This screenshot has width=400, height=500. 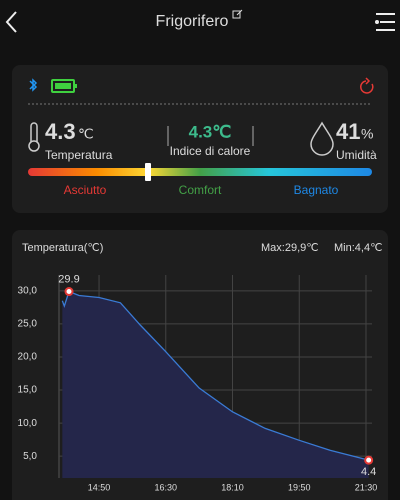 I want to click on heat-index-value: 4.3℃, so click(x=210, y=131).